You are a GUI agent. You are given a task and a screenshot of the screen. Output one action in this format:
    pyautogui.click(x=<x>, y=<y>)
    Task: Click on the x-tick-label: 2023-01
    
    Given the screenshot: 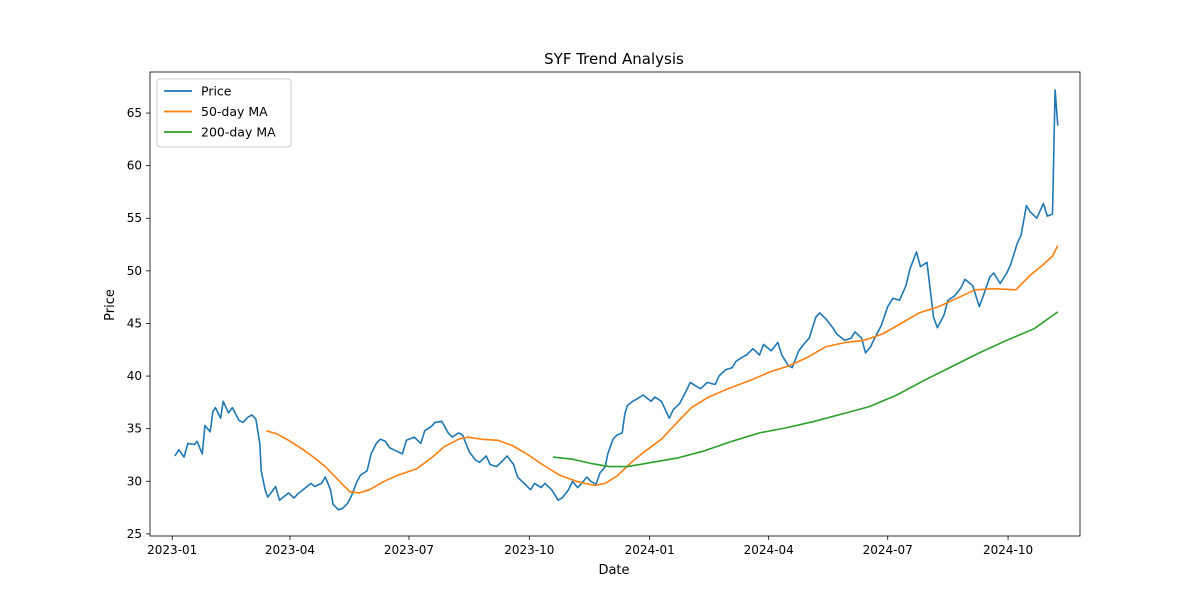 What is the action you would take?
    pyautogui.click(x=172, y=550)
    